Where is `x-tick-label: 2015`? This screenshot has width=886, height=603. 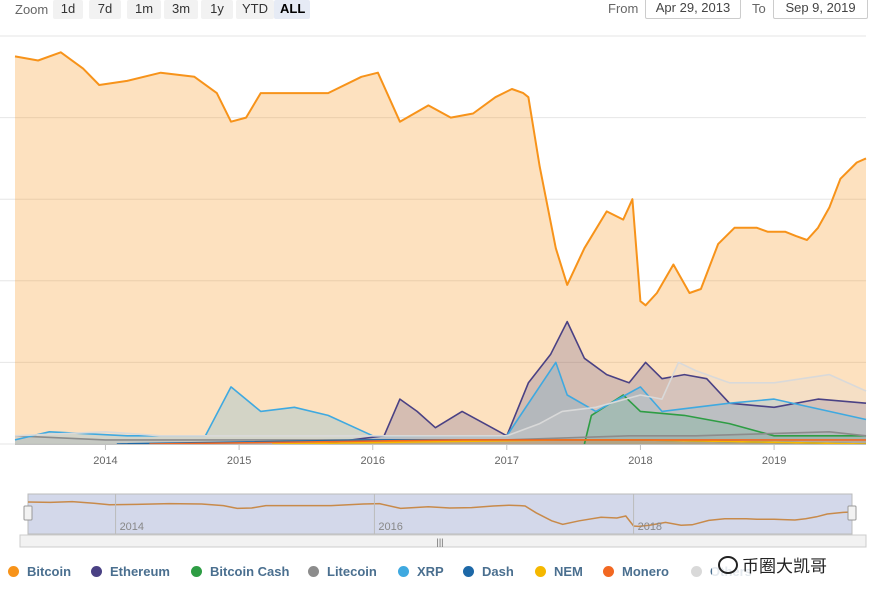 x-tick-label: 2015 is located at coordinates (239, 461).